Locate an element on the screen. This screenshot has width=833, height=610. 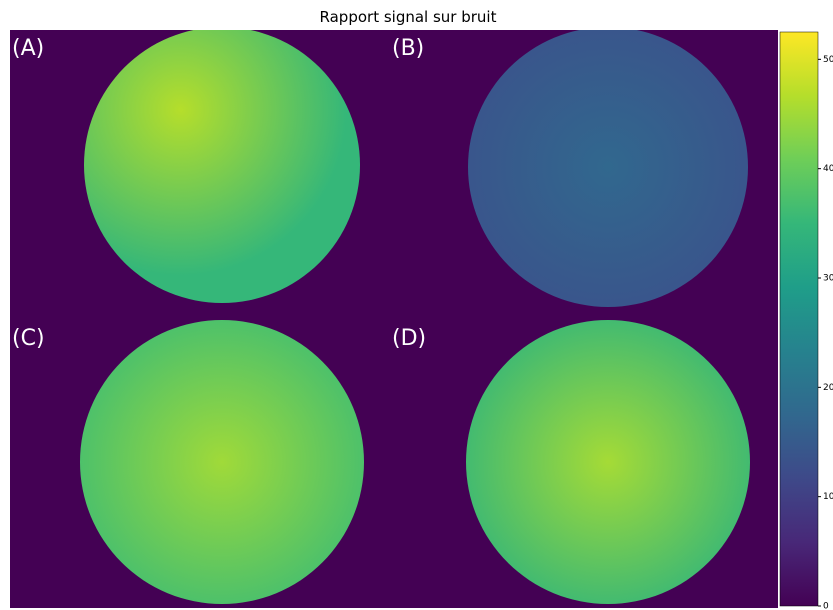
chart-title: Rapport signal sur bruit is located at coordinates (408, 17).